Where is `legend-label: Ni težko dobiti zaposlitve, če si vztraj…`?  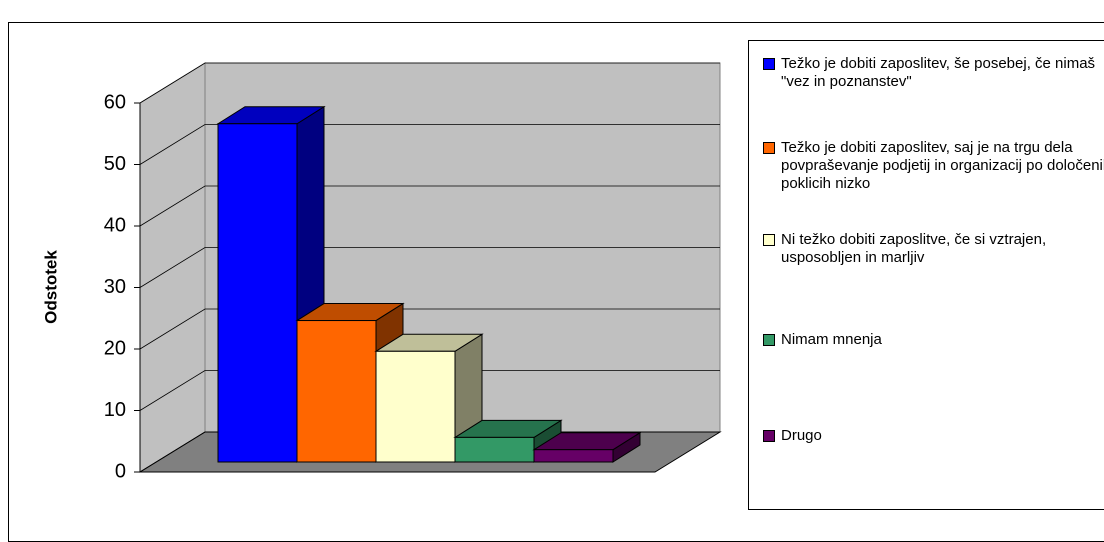
legend-label: Ni težko dobiti zaposlitve, če si vztraj… is located at coordinates (914, 248).